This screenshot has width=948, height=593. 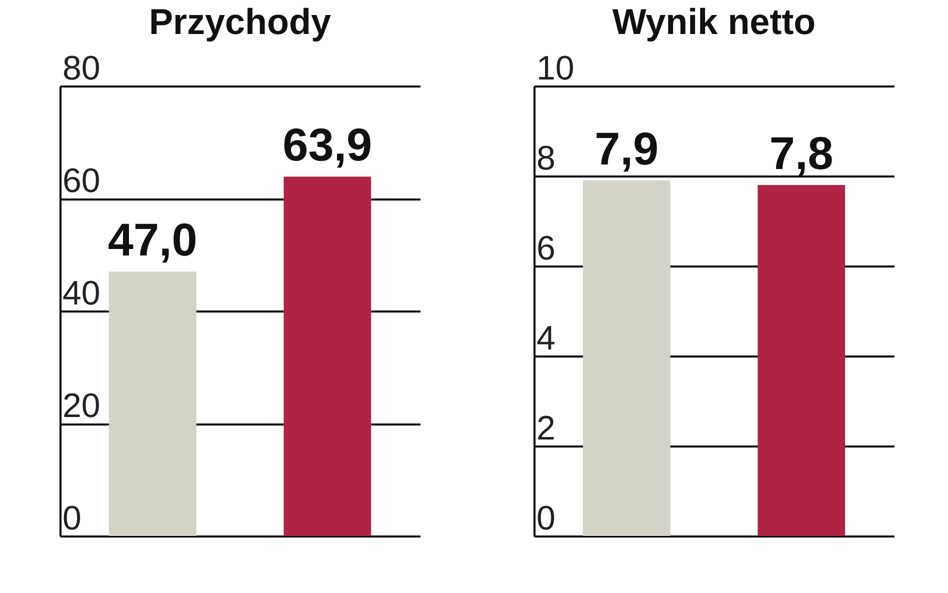 I want to click on y-tick-label: 4, so click(x=546, y=339).